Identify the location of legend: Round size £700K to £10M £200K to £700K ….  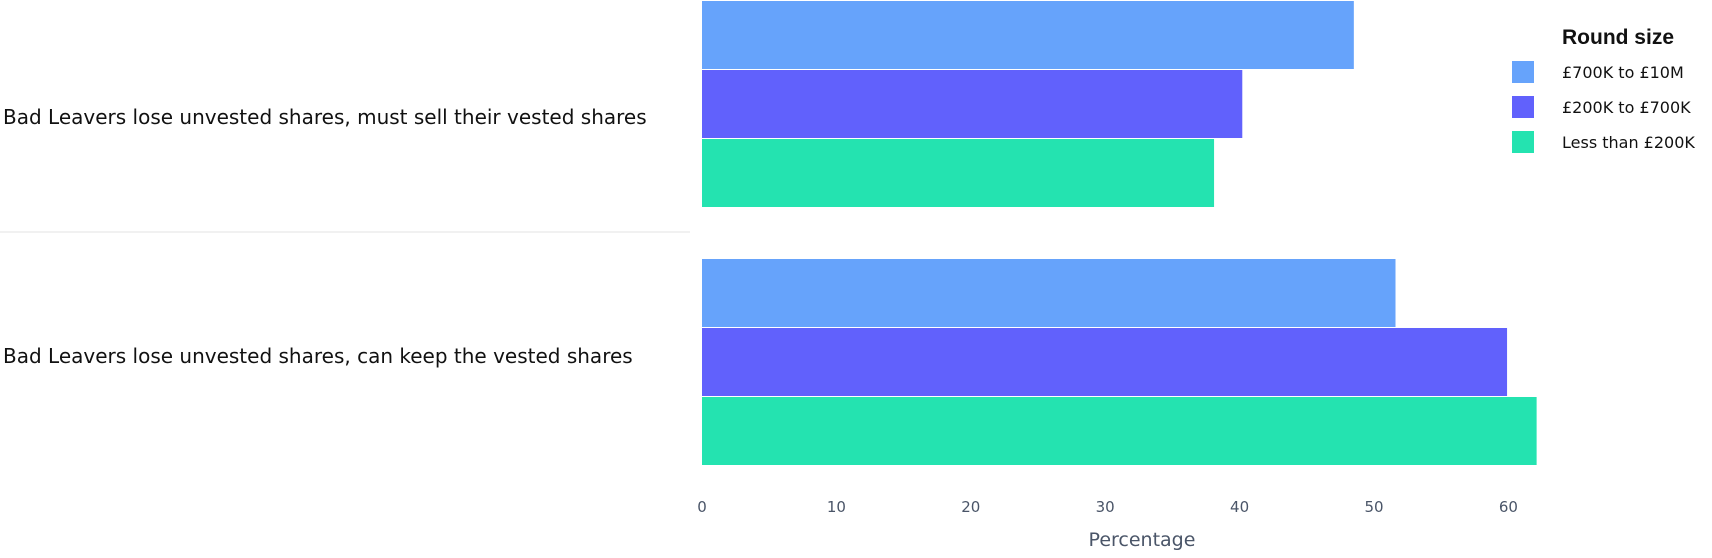
(1603, 89).